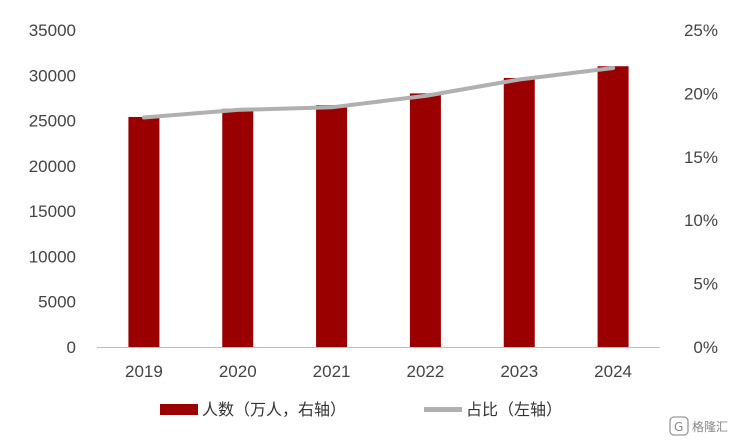 This screenshot has height=443, width=742. I want to click on right-tick-label: 5%, so click(705, 284).